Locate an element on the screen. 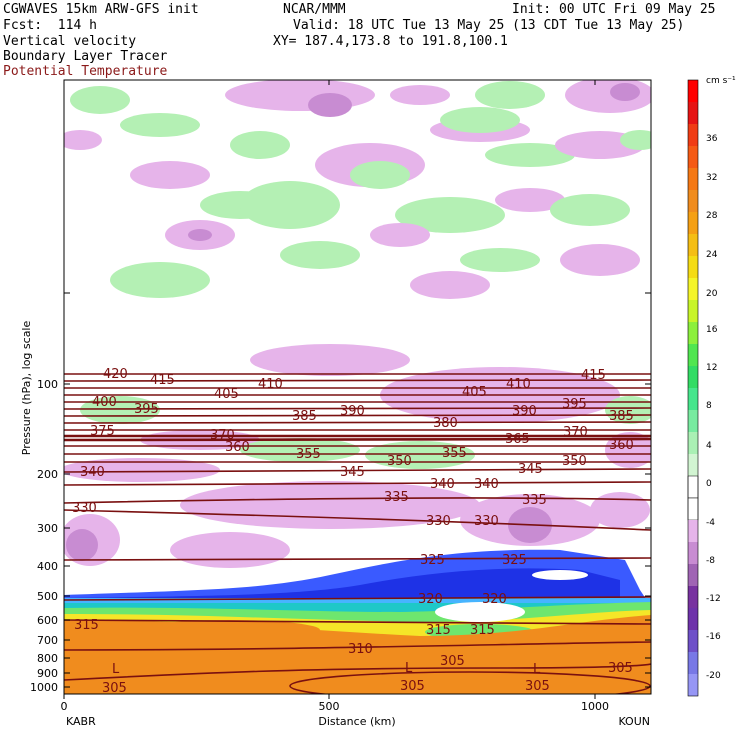  y-tick-labels: 100 200 300 400 500 600 700 800 900 1000 is located at coordinates (44, 536).